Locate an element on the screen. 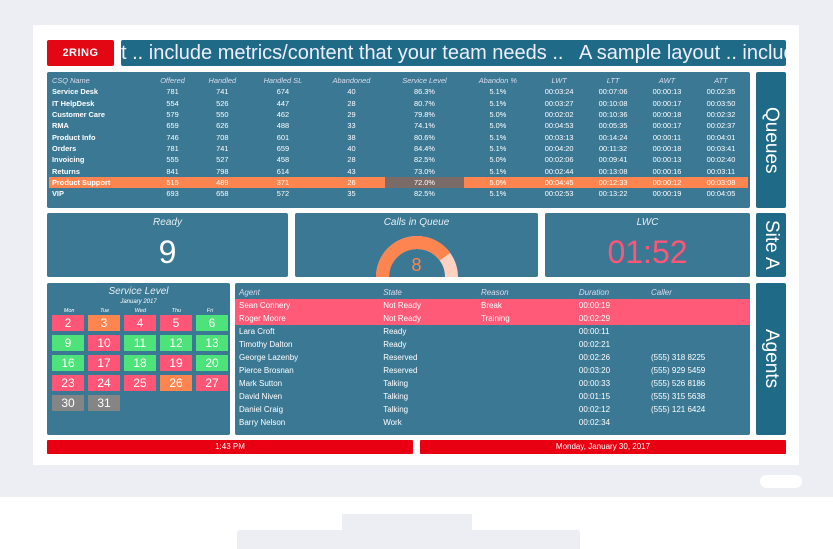 This screenshot has height=549, width=833. queue-cell: 00:02:53 is located at coordinates (559, 194).